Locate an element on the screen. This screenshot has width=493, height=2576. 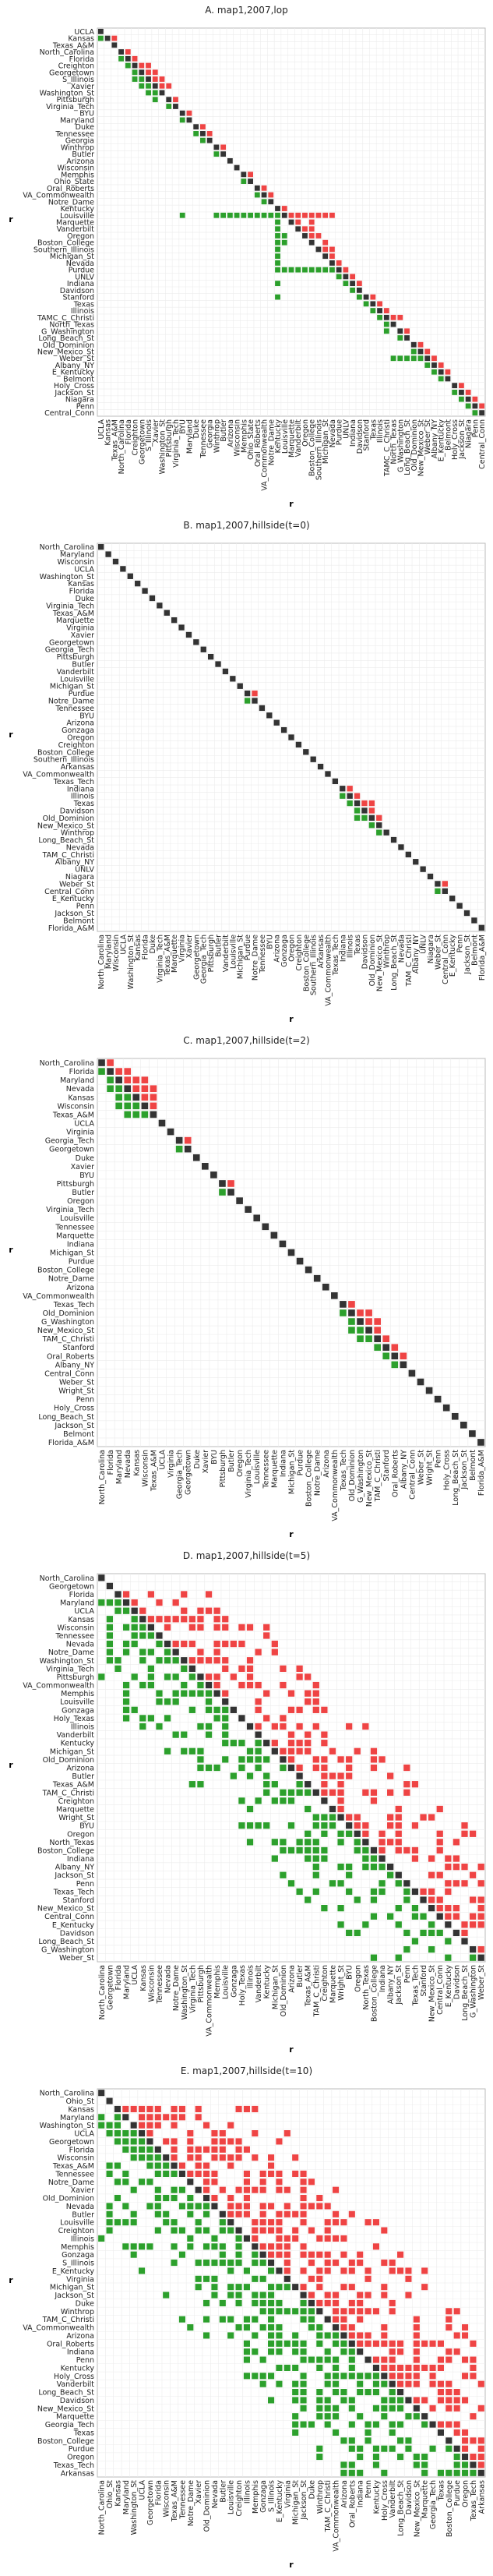
y-tick-label: Kentucky is located at coordinates (78, 2368).